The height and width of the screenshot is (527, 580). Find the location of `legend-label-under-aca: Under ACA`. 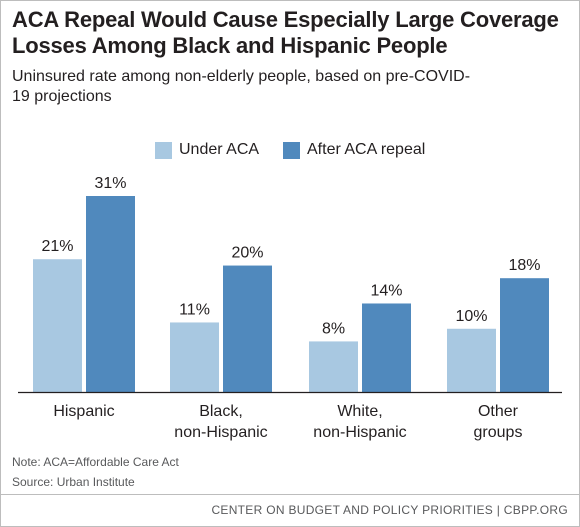

legend-label-under-aca: Under ACA is located at coordinates (219, 149).